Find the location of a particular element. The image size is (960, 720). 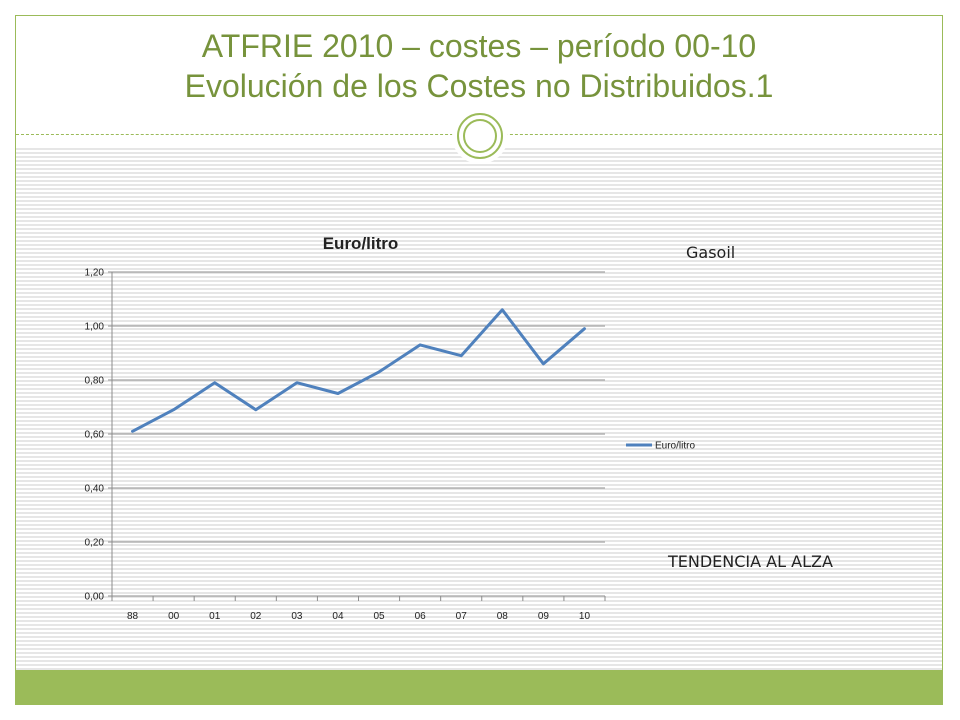

y-tick-label: 0,60 is located at coordinates (95, 435).